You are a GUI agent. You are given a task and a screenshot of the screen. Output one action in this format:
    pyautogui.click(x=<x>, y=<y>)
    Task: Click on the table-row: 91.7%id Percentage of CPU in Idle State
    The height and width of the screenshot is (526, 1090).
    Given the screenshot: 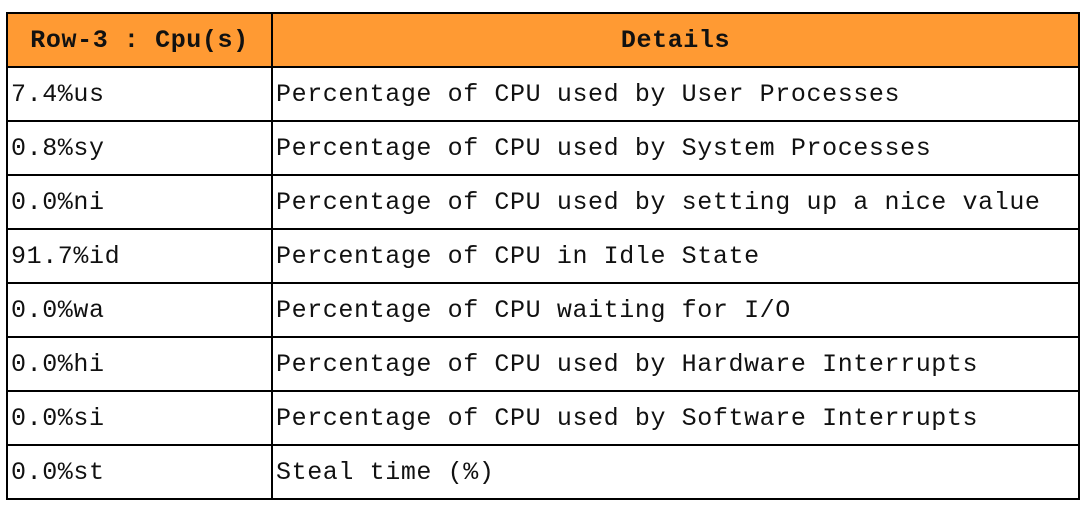 What is the action you would take?
    pyautogui.click(x=543, y=256)
    